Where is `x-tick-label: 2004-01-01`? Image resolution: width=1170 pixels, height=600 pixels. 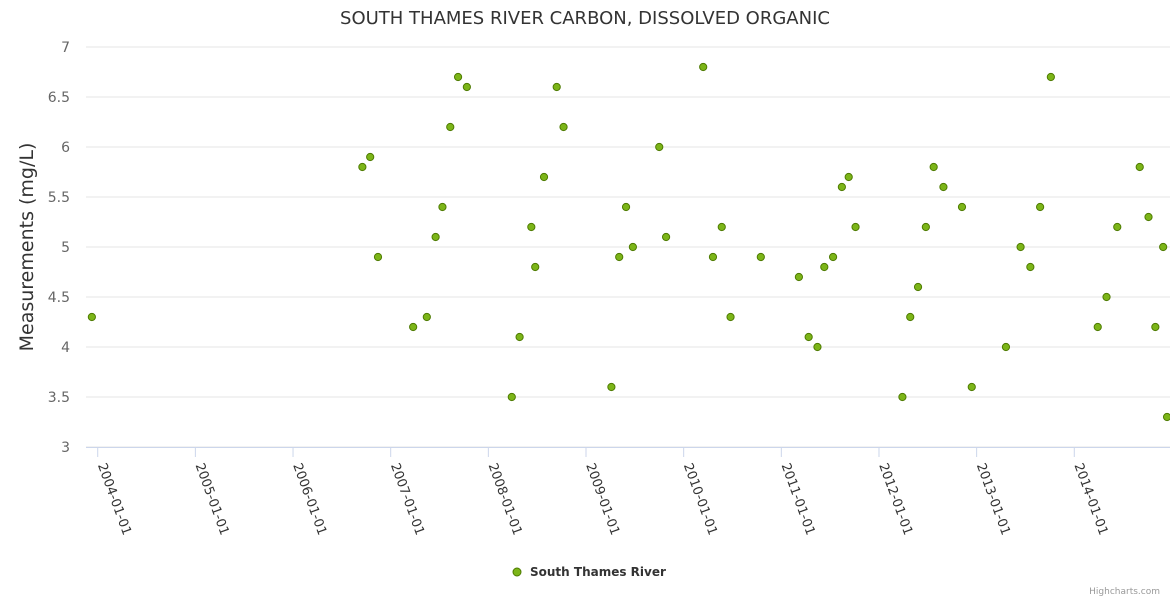
x-tick-label: 2004-01-01 is located at coordinates (114, 499).